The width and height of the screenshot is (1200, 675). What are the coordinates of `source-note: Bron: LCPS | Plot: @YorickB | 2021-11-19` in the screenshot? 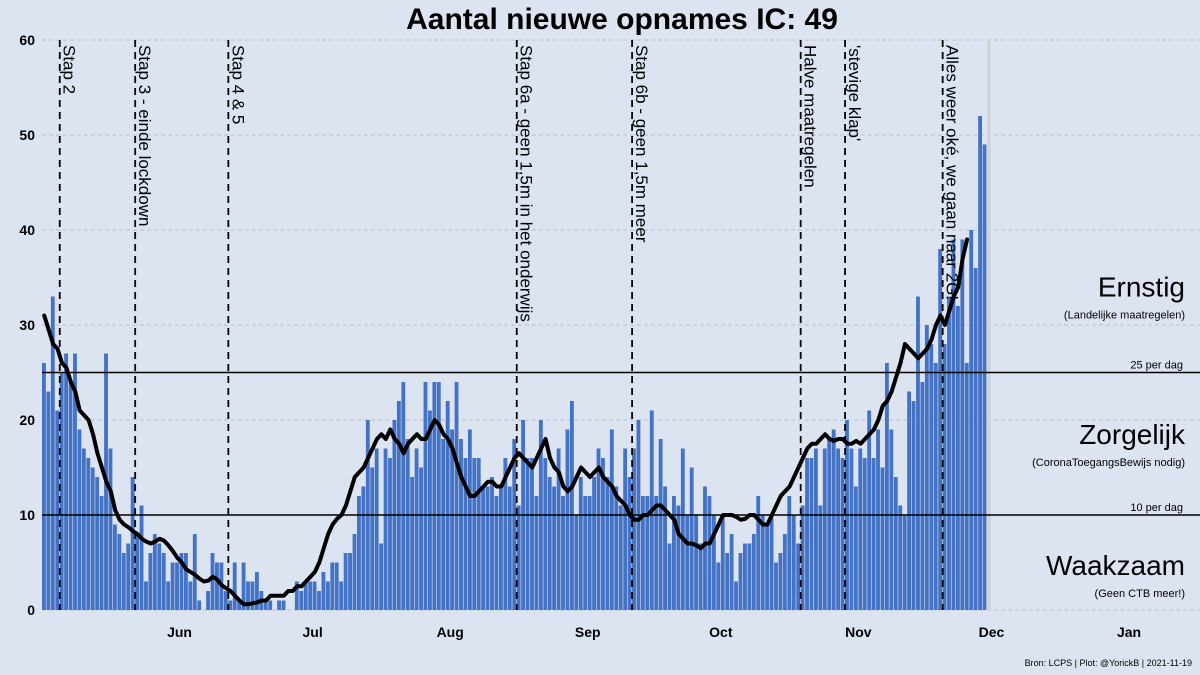 It's located at (1108, 663).